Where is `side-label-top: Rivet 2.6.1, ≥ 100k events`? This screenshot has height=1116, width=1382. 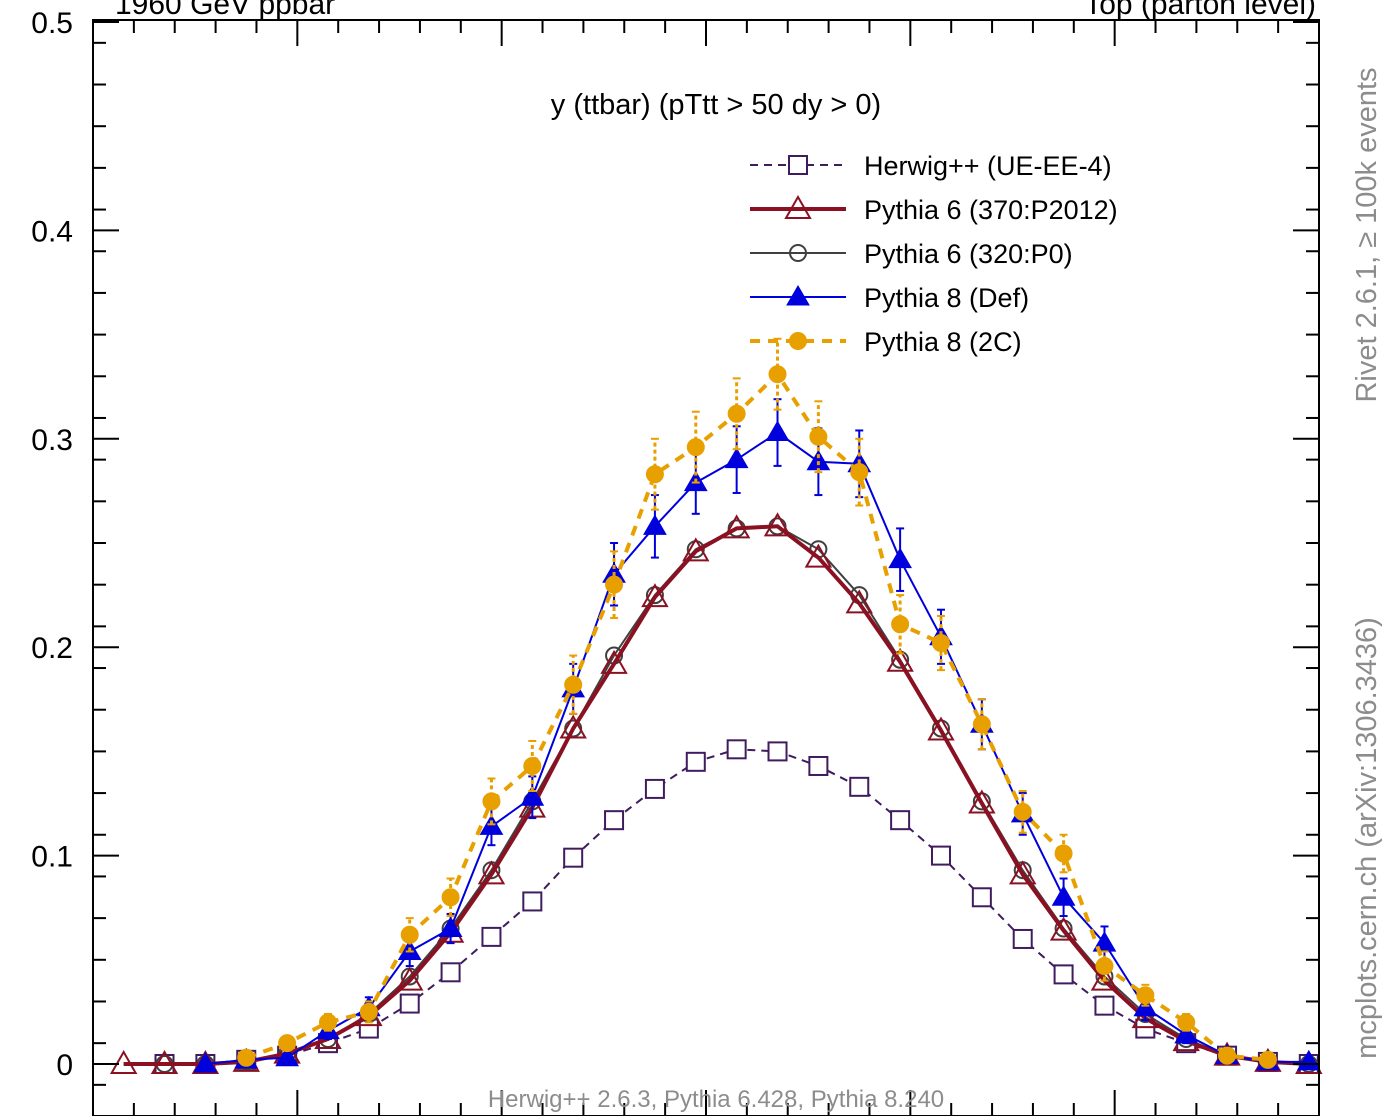
side-label-top: Rivet 2.6.1, ≥ 100k events is located at coordinates (1366, 234).